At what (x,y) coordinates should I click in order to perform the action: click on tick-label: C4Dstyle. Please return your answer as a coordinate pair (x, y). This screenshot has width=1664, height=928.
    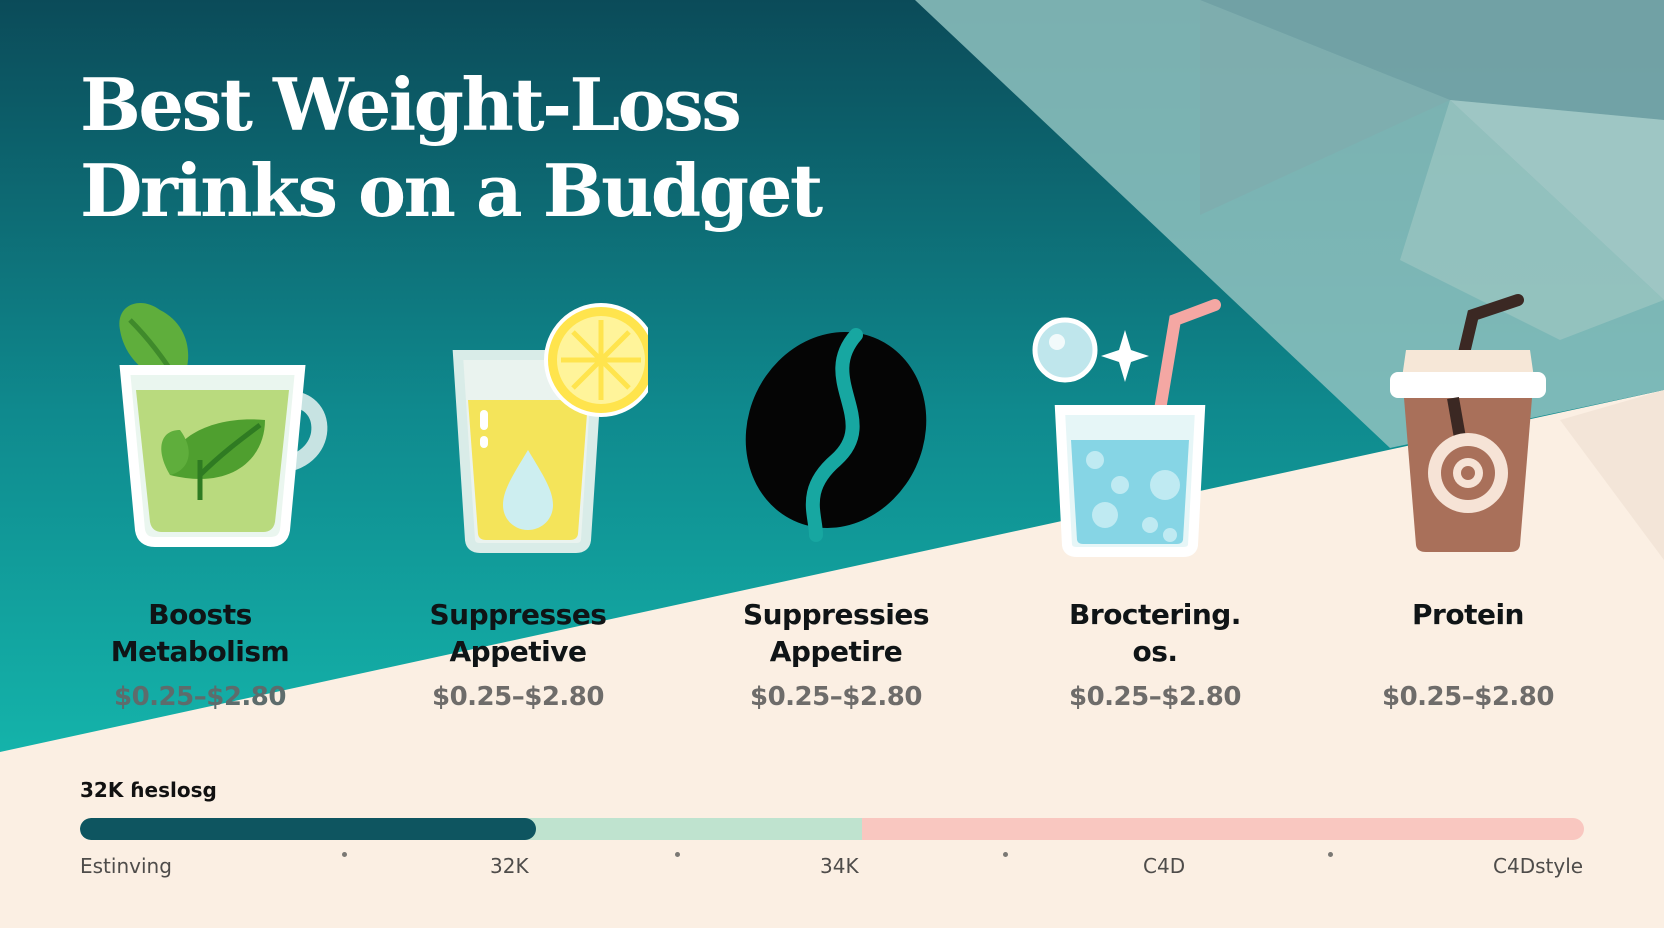
    Looking at the image, I should click on (1538, 866).